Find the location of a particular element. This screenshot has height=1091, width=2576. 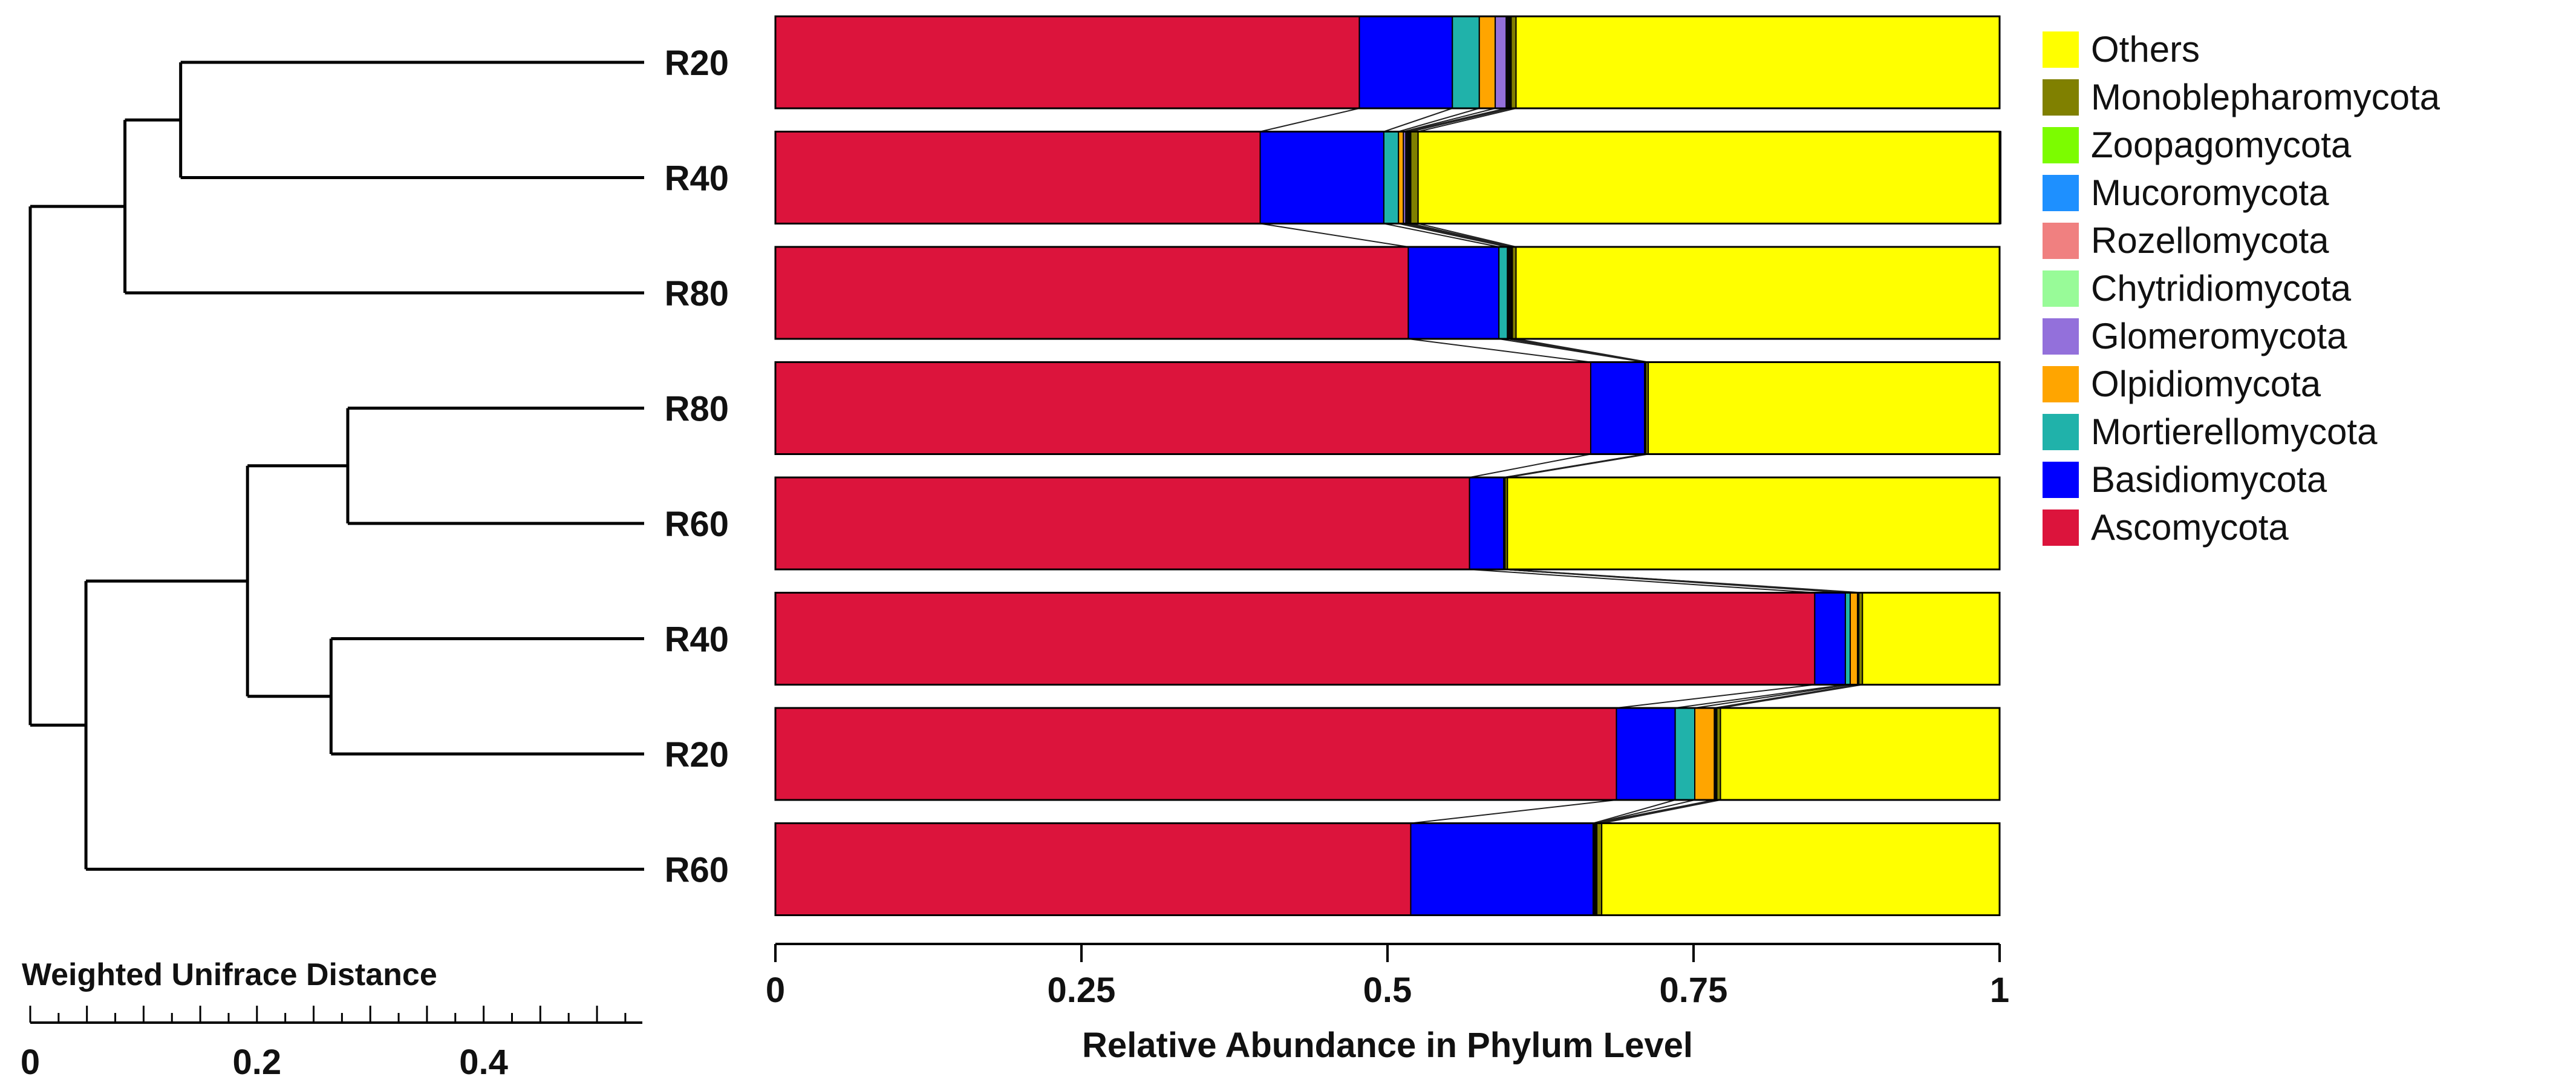

distance-scale-label-0-4: 0.4 is located at coordinates (483, 1062).